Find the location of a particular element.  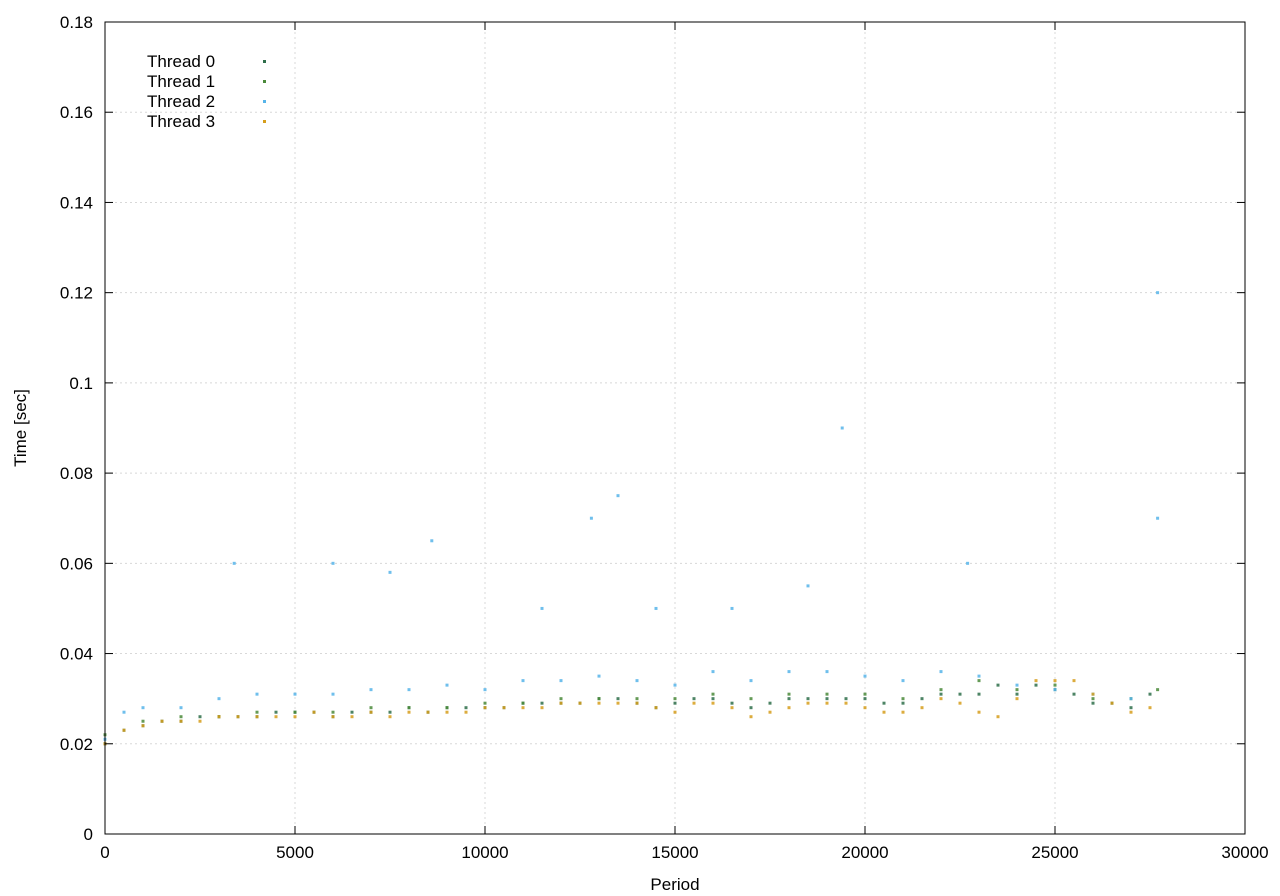

y-tick-label: 0.08 is located at coordinates (76, 473).